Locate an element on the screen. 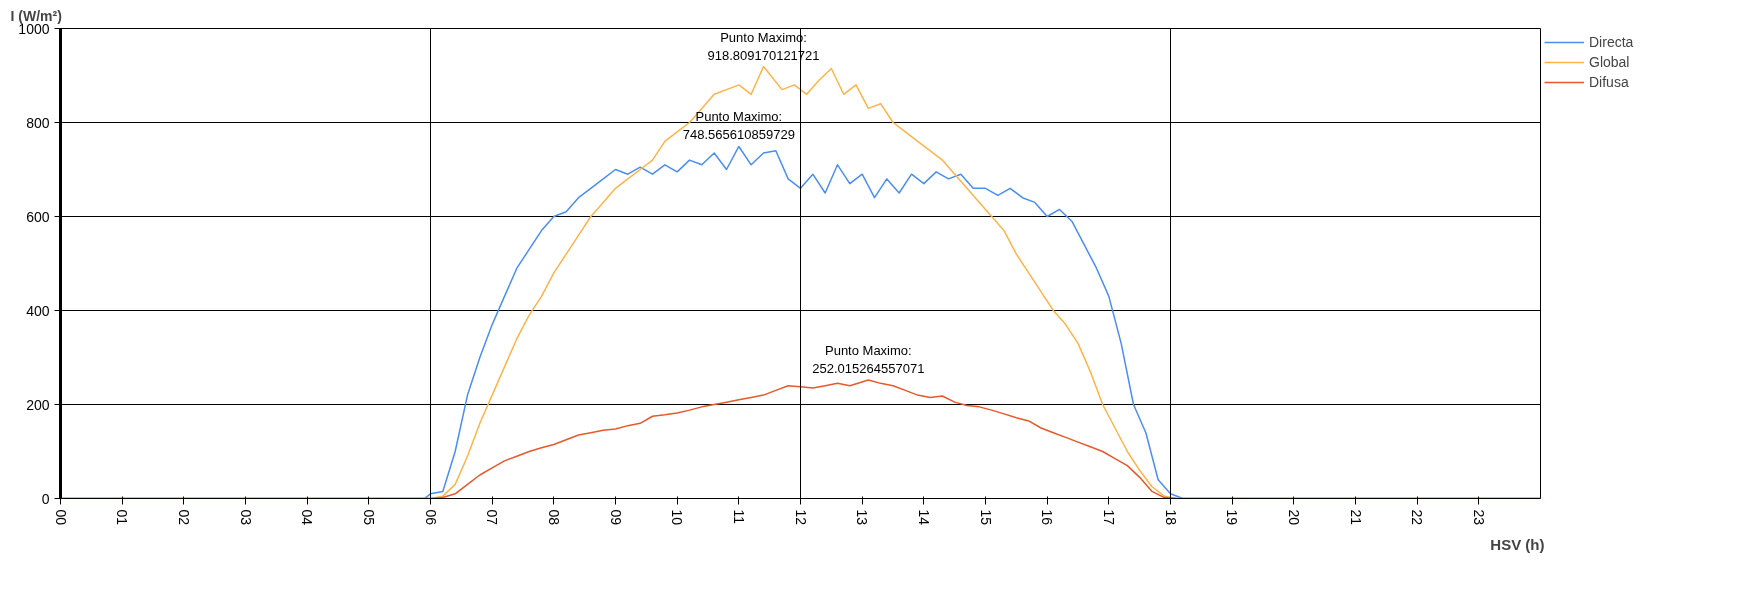 The width and height of the screenshot is (1747, 610). x-tick-label: 06 is located at coordinates (430, 517).